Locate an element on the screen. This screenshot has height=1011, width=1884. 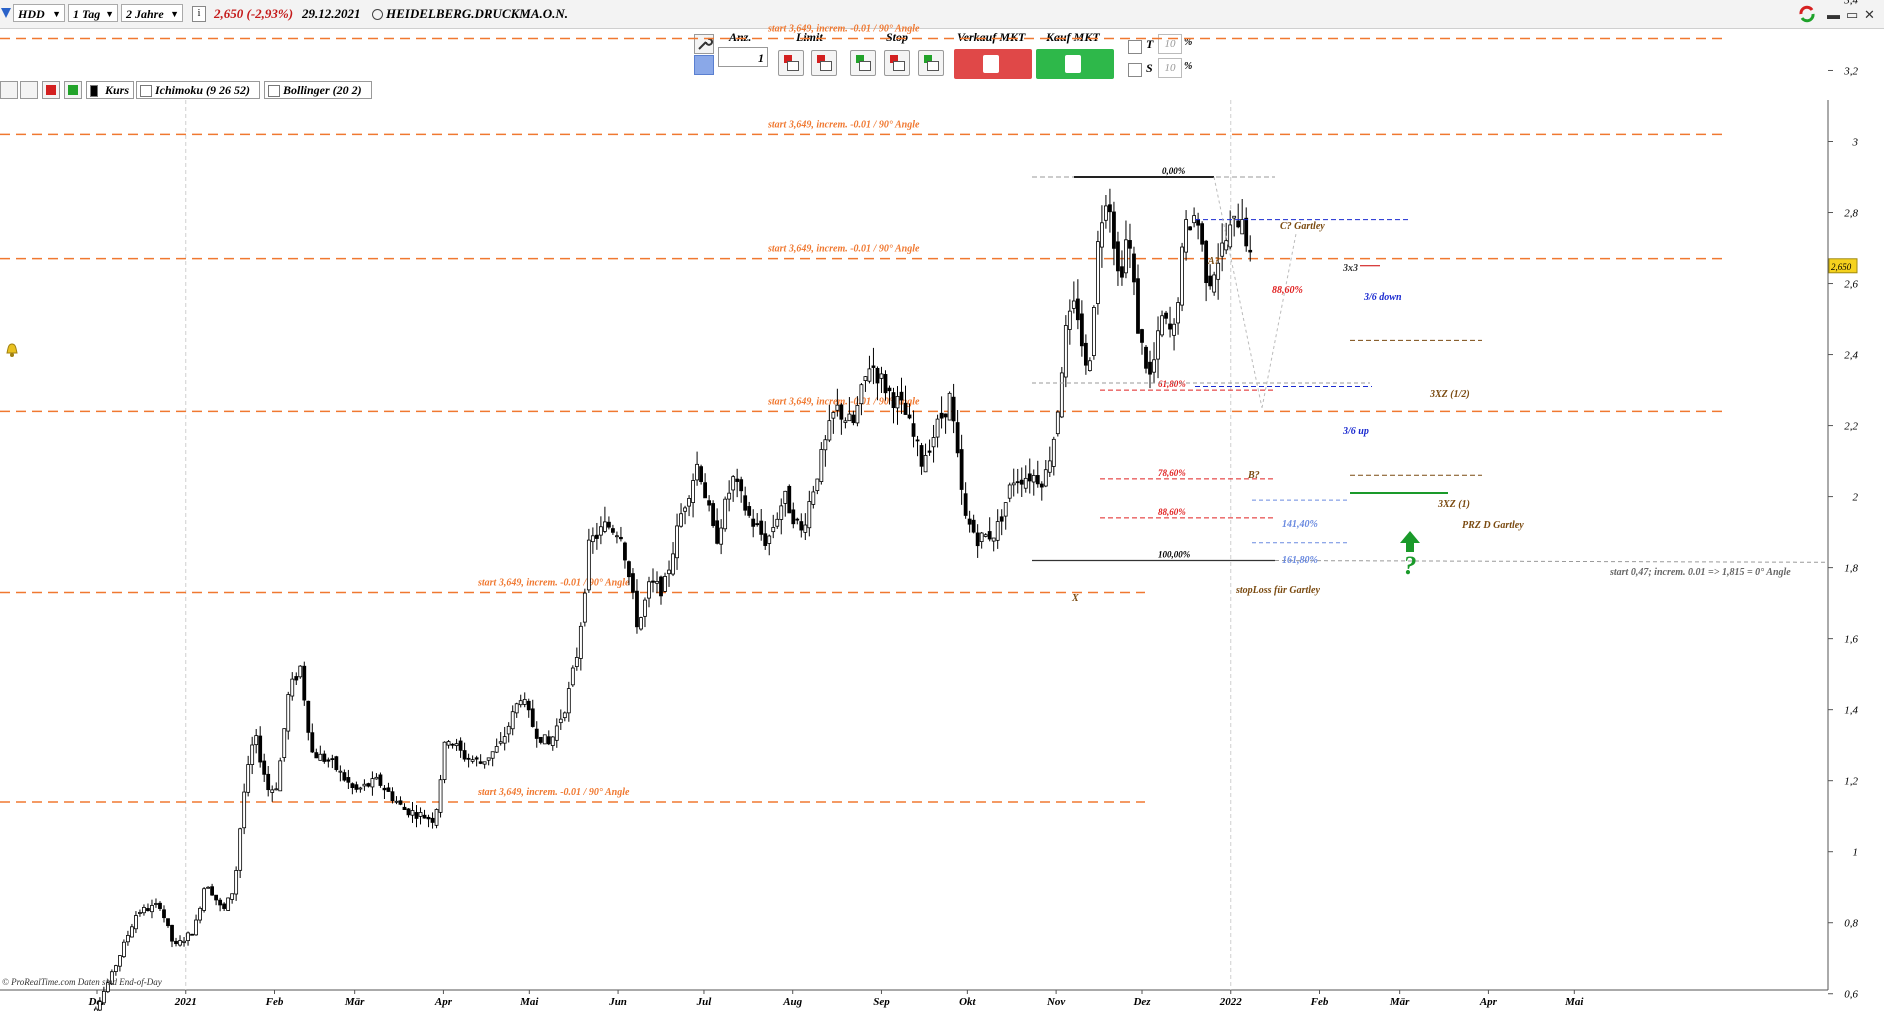
windows-icon is located at coordinates (9, 90).